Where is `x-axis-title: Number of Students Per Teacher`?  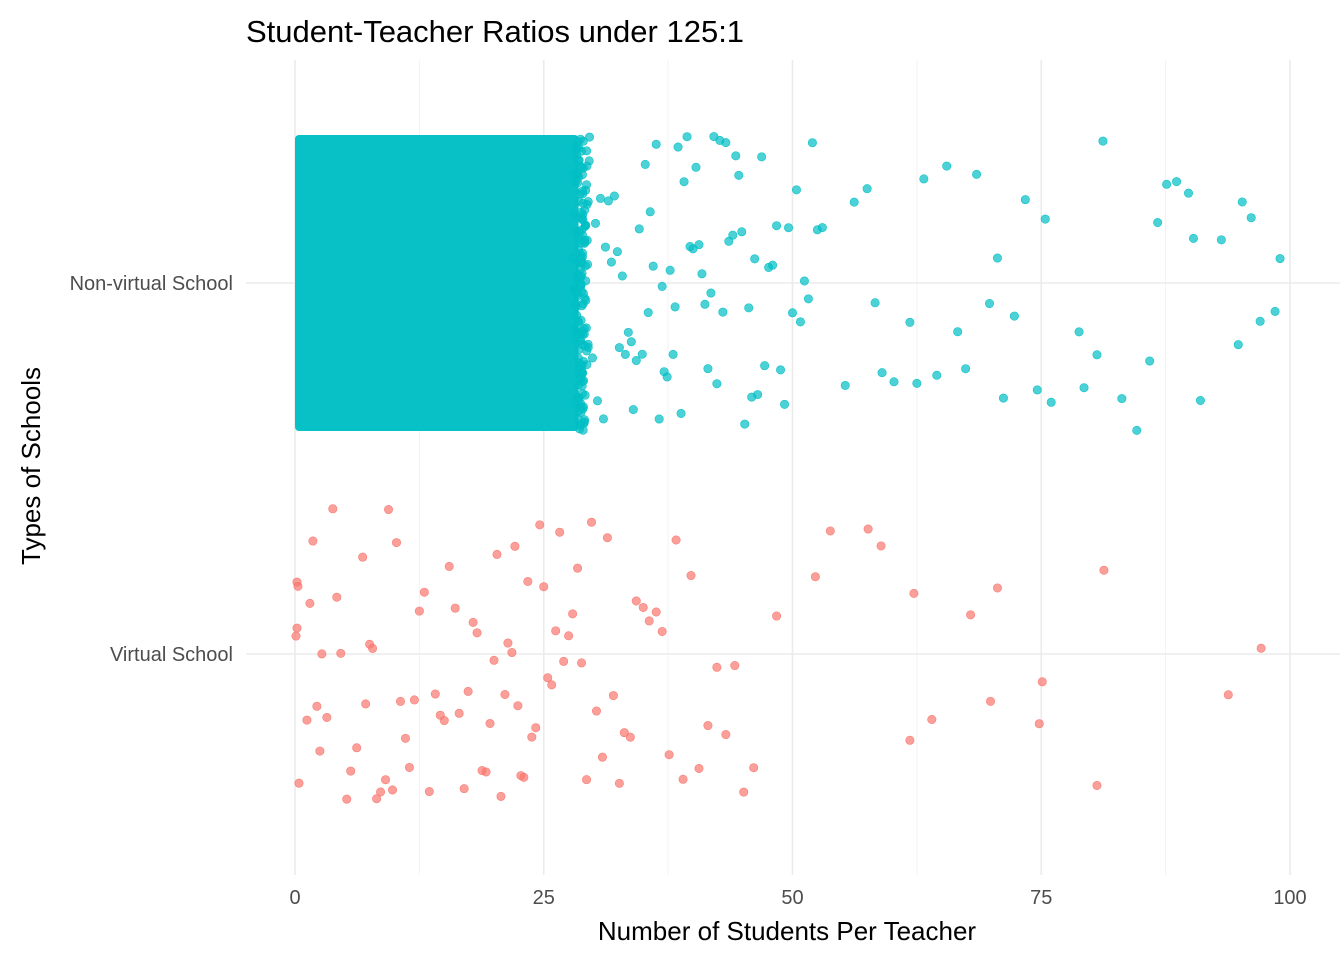 x-axis-title: Number of Students Per Teacher is located at coordinates (787, 931).